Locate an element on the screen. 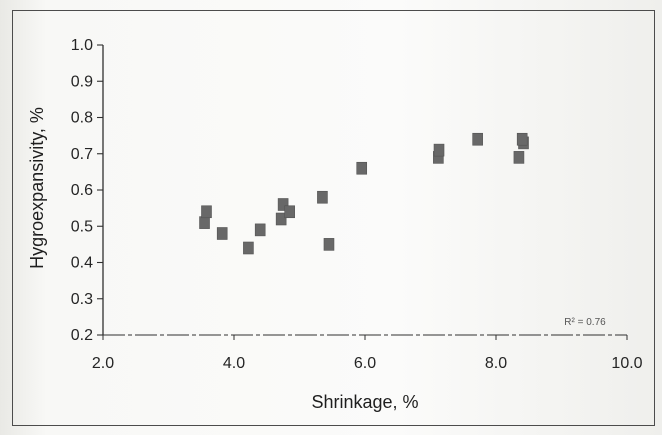  y-tick-label: 0.4 is located at coordinates (82, 263).